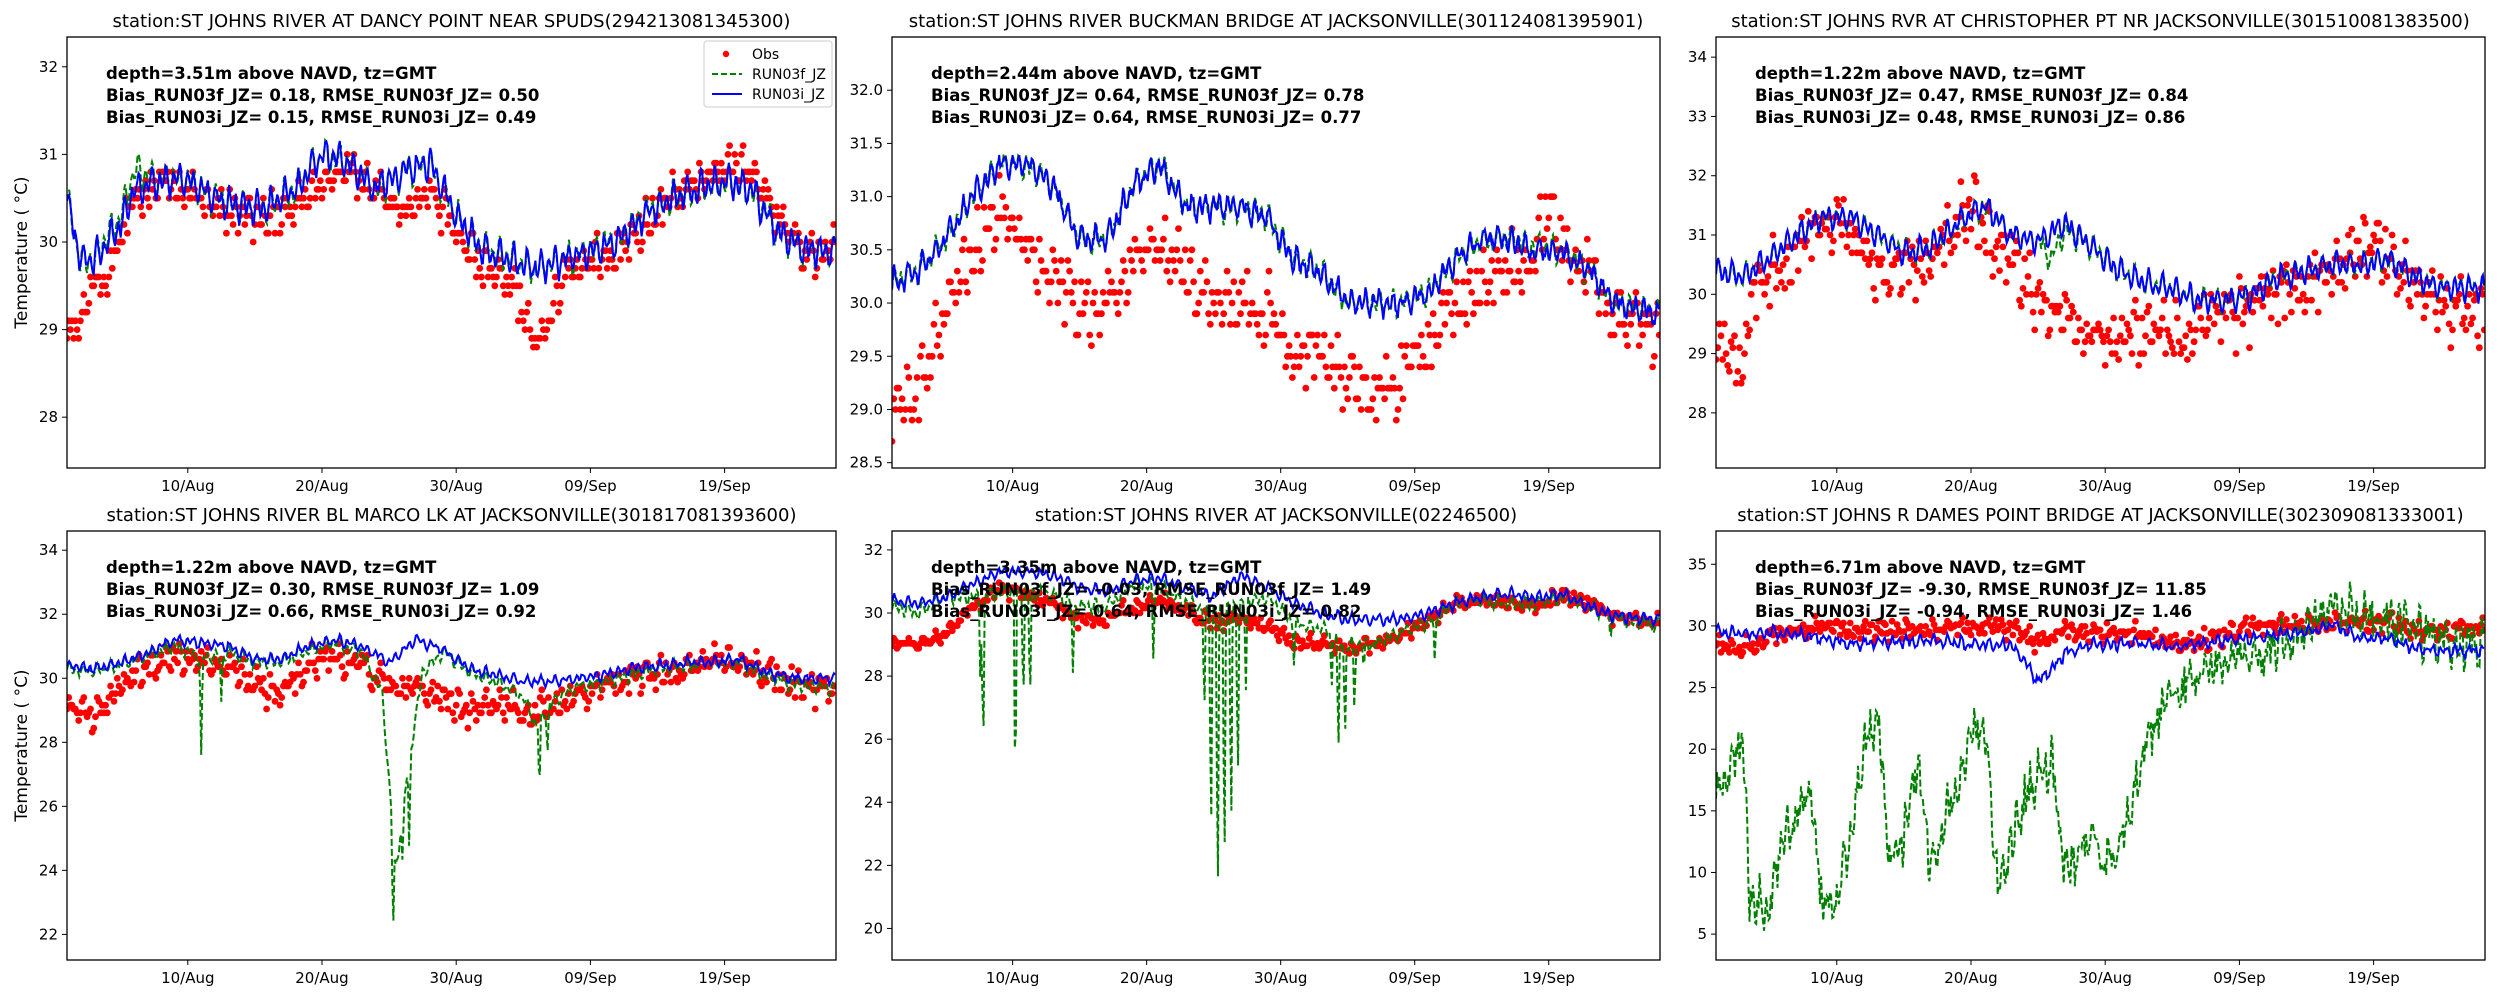 This screenshot has width=2500, height=1000. I want to click on x-tick-label: 10/Aug, so click(1836, 486).